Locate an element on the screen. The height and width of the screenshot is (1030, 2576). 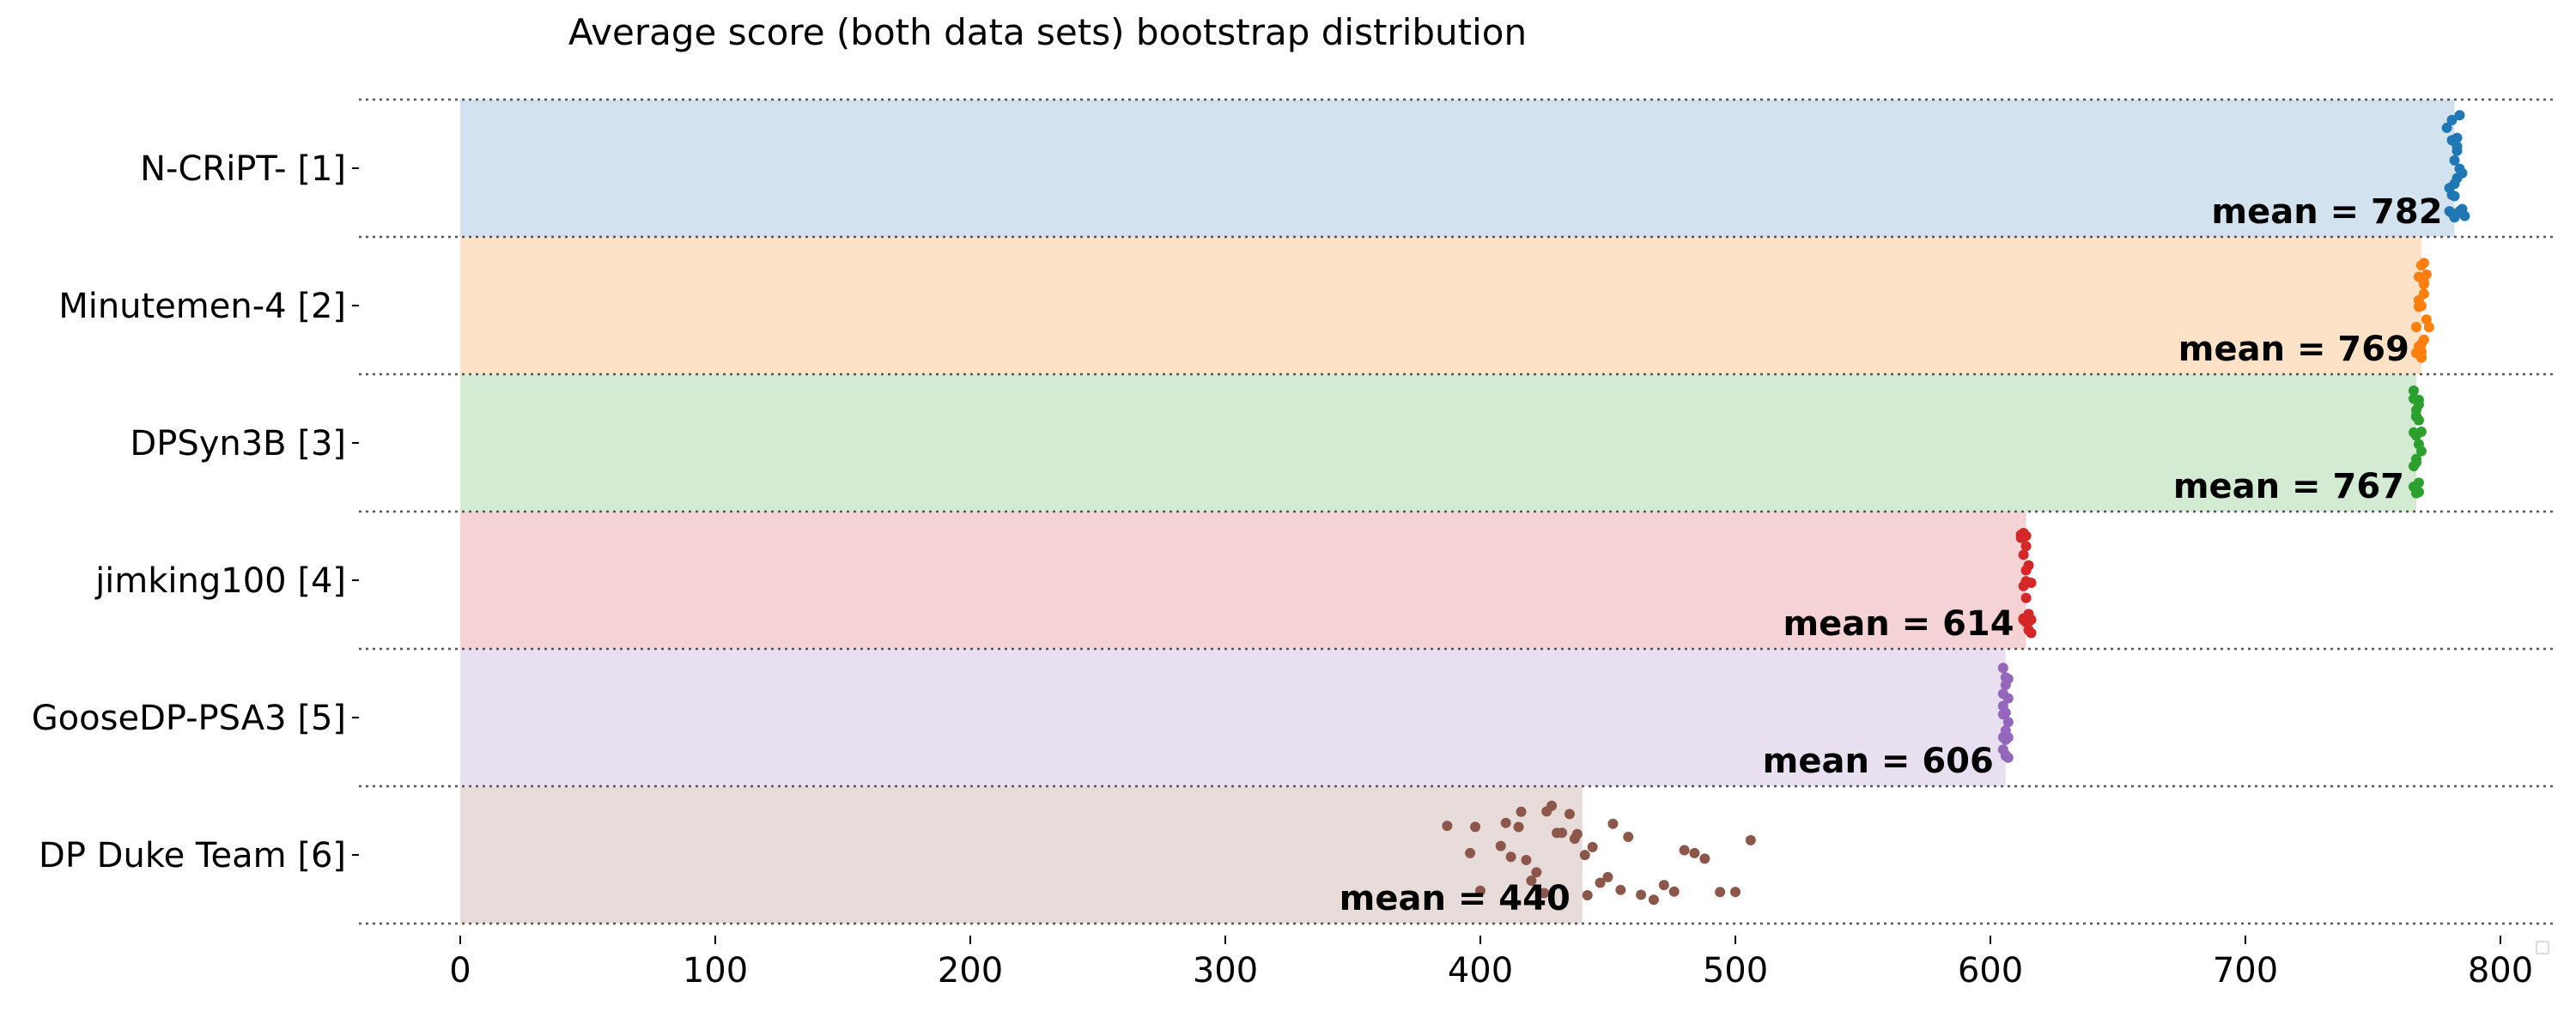
mean-label: mean = 614 is located at coordinates (1899, 624).